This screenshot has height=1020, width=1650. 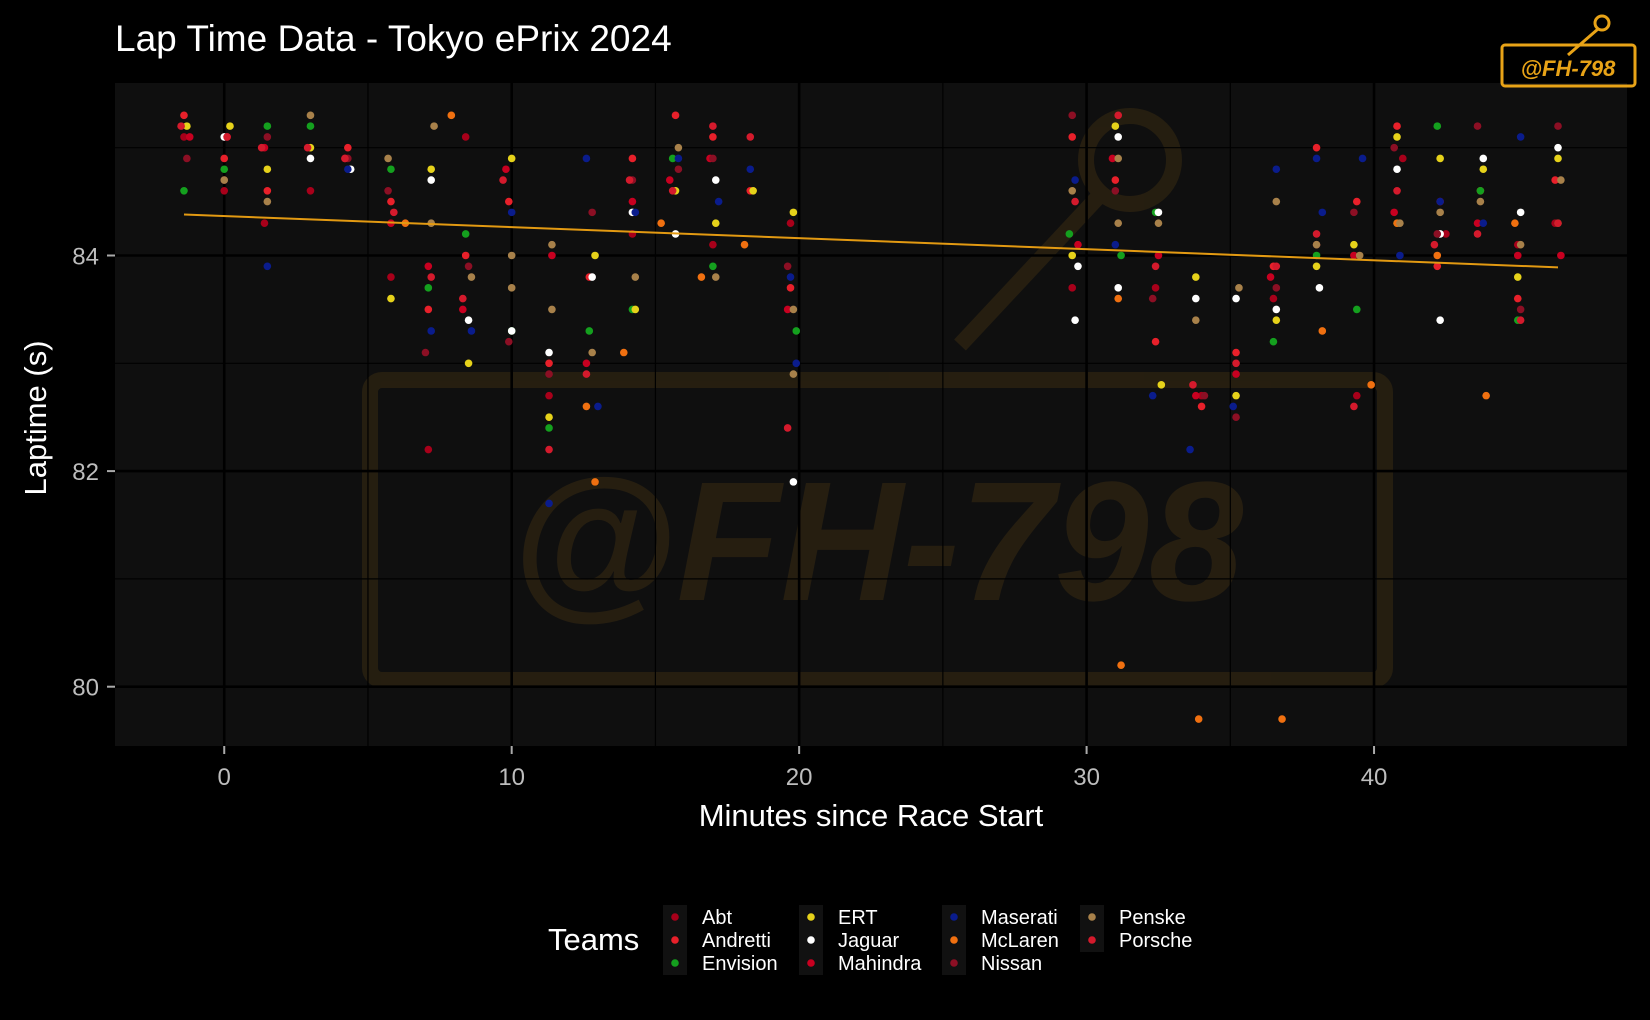 I want to click on y-tick-label: 82, so click(x=85, y=472).